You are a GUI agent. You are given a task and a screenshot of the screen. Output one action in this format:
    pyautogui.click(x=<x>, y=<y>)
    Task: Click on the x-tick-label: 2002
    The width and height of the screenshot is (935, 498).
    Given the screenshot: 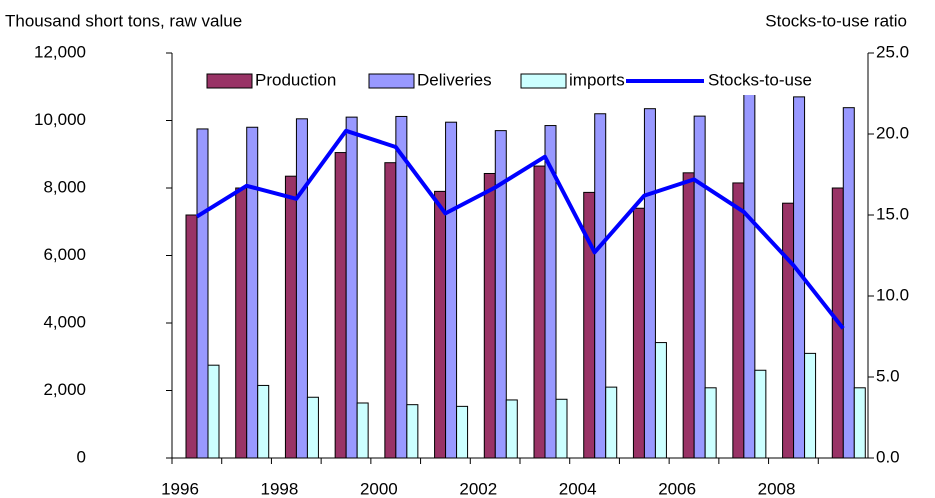 What is the action you would take?
    pyautogui.click(x=478, y=488)
    